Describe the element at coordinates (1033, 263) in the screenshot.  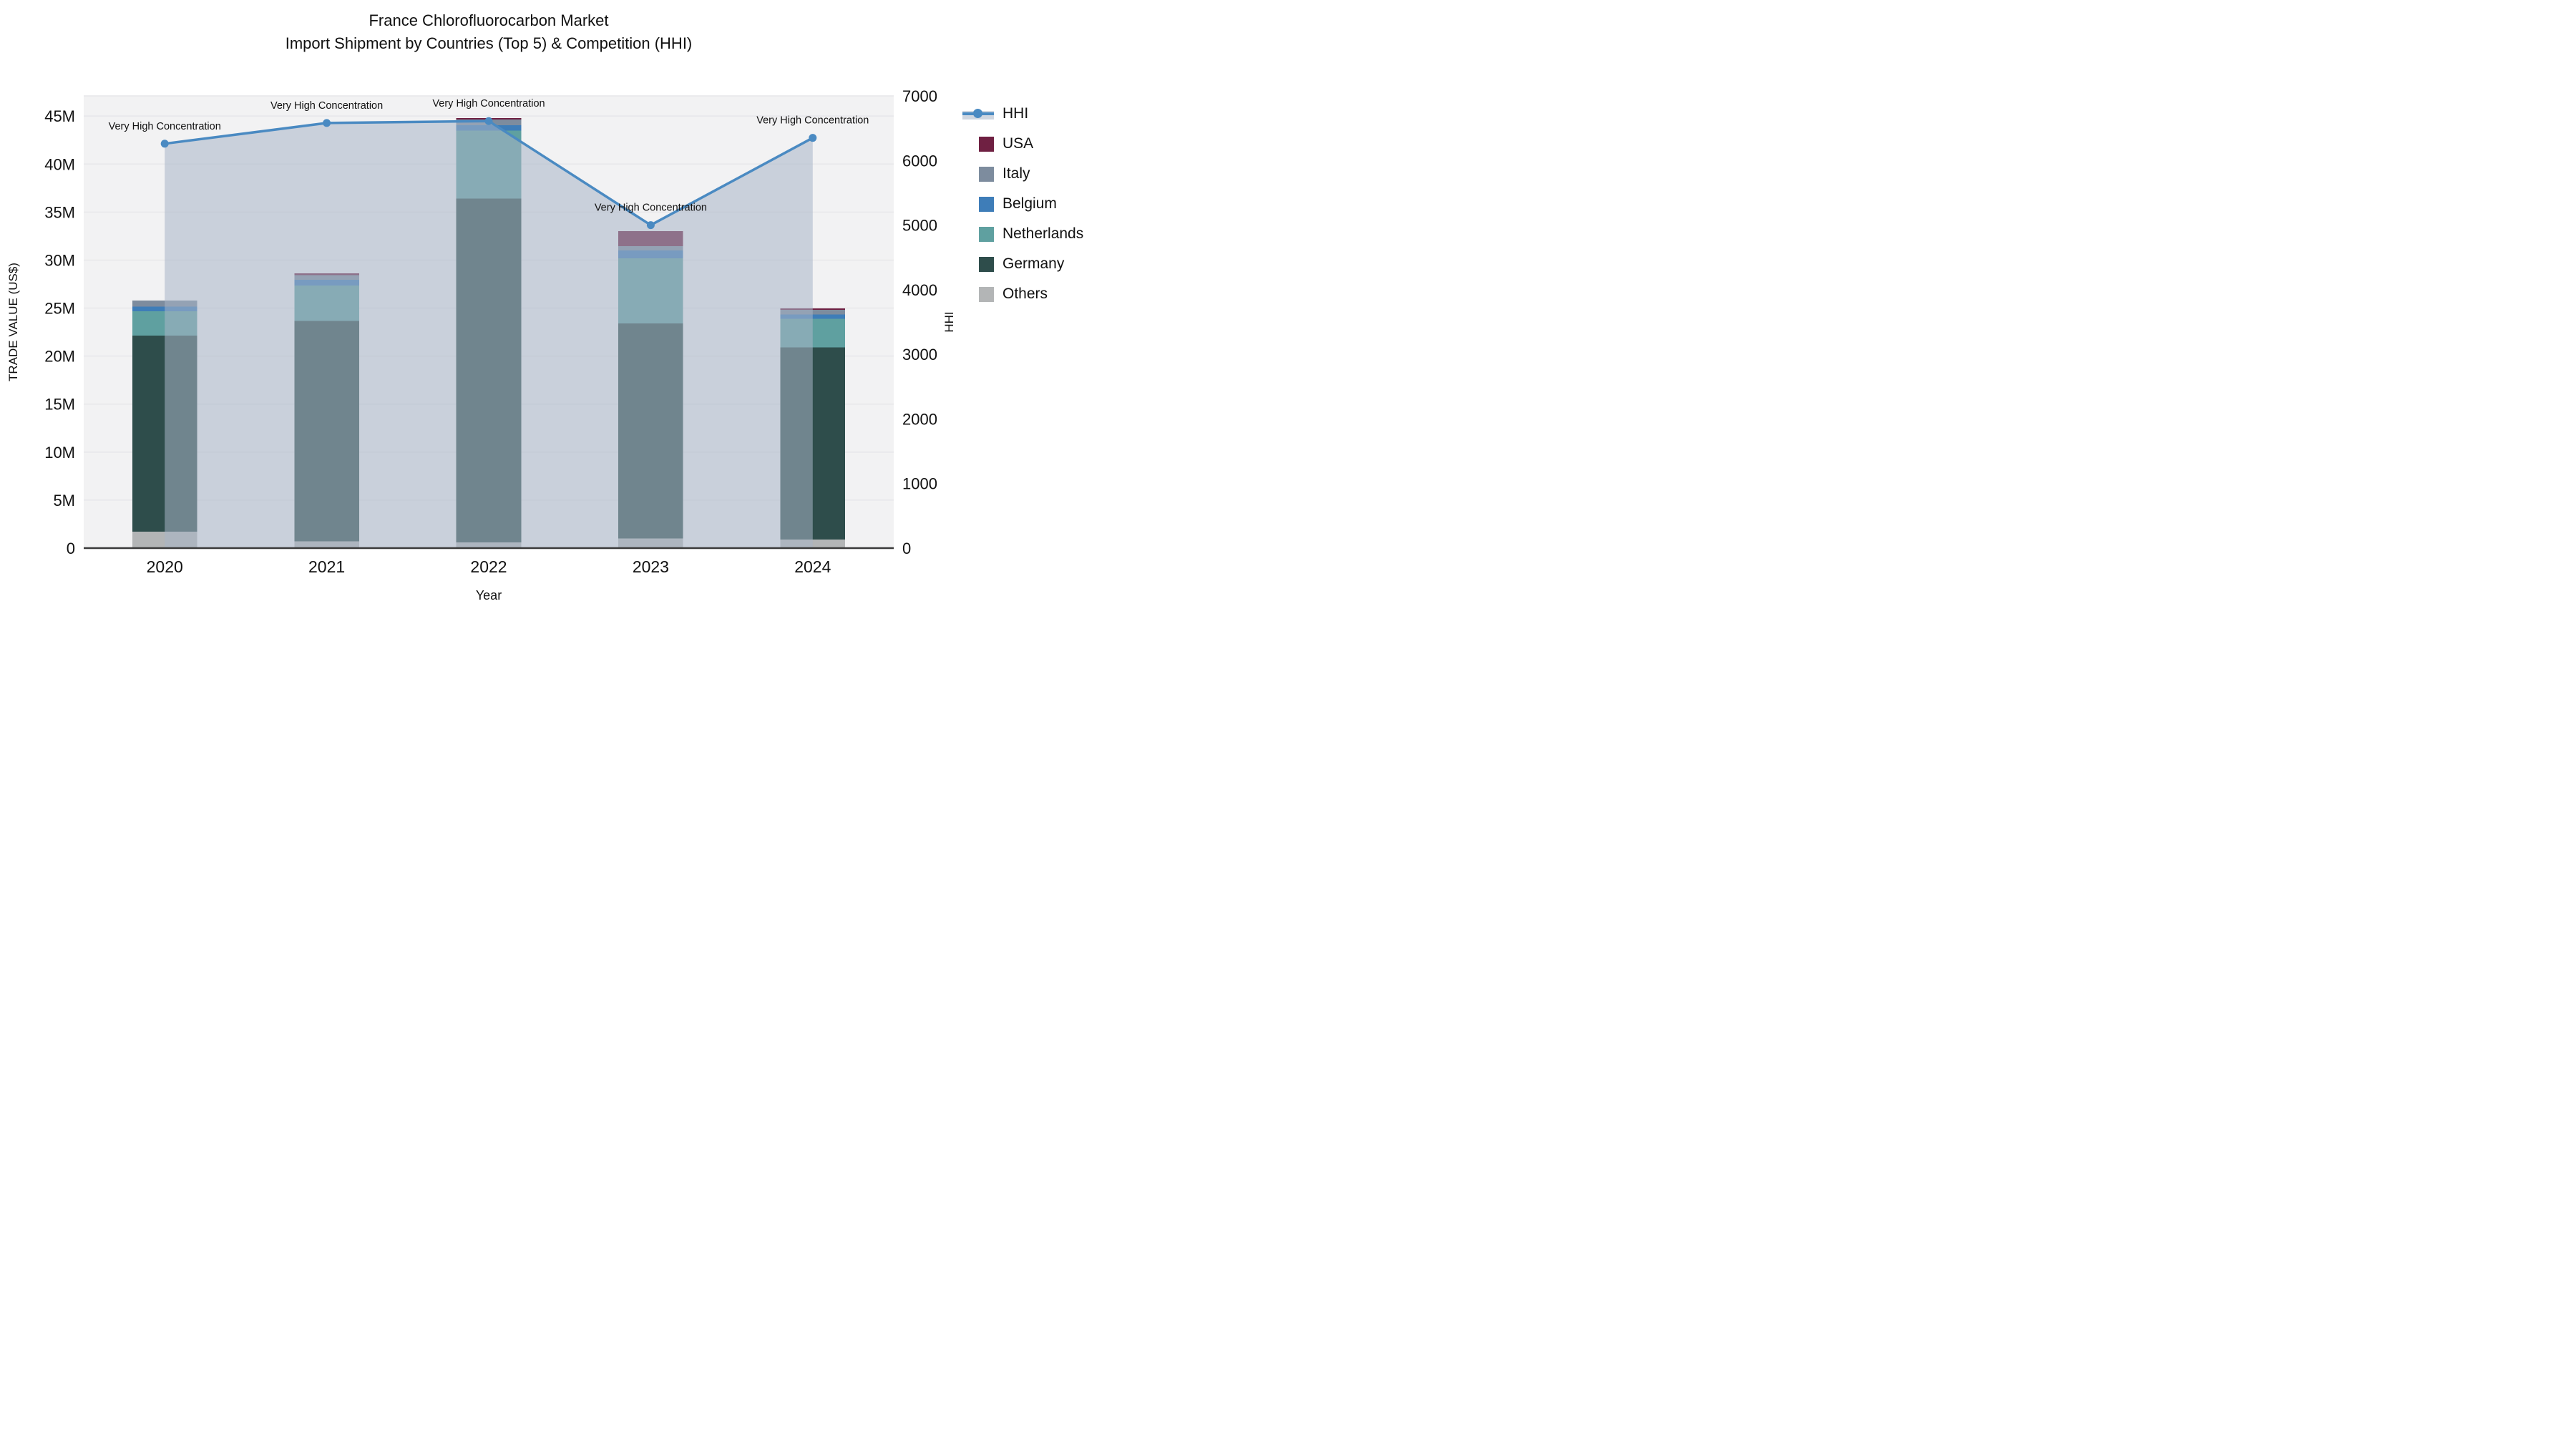
I see `legend-label: Germany` at that location.